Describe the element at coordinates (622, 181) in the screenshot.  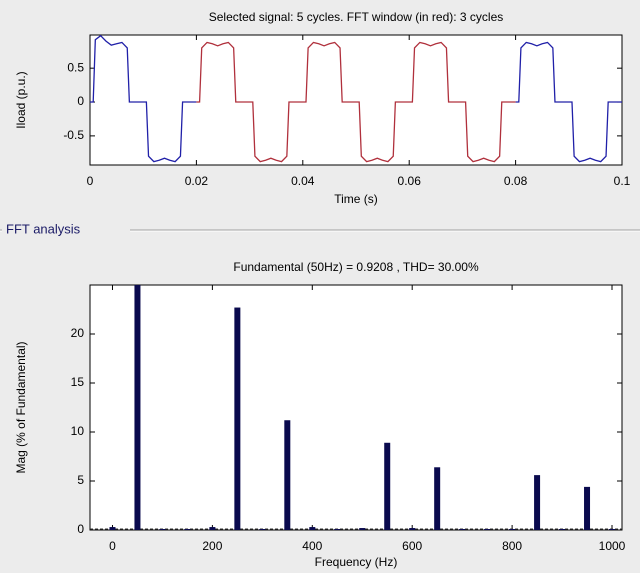
I see `x-tick-label: 0.1` at that location.